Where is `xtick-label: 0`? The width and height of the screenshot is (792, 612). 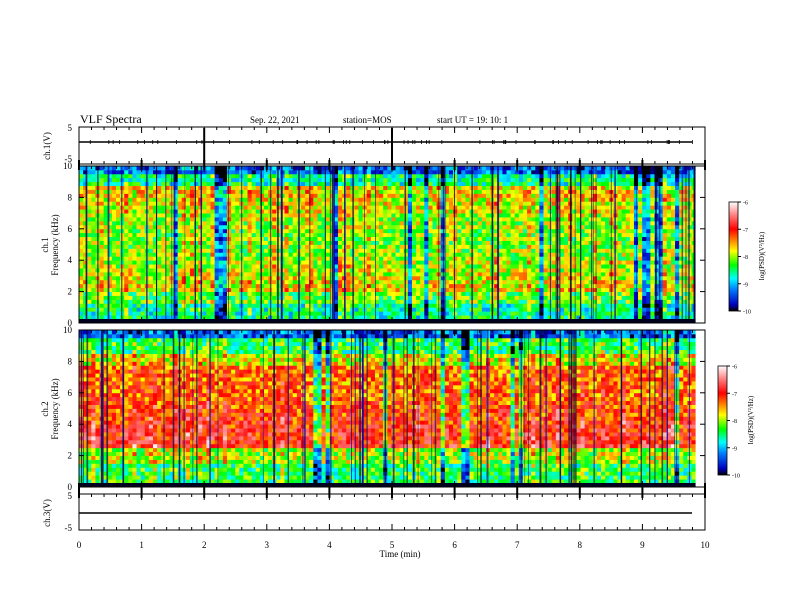
xtick-label: 0 is located at coordinates (79, 545).